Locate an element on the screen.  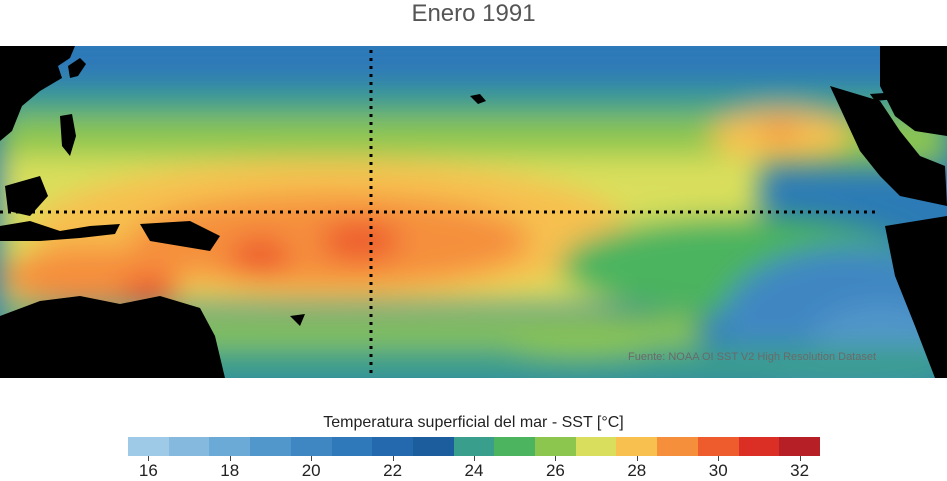
new-guinea is located at coordinates (180, 236).